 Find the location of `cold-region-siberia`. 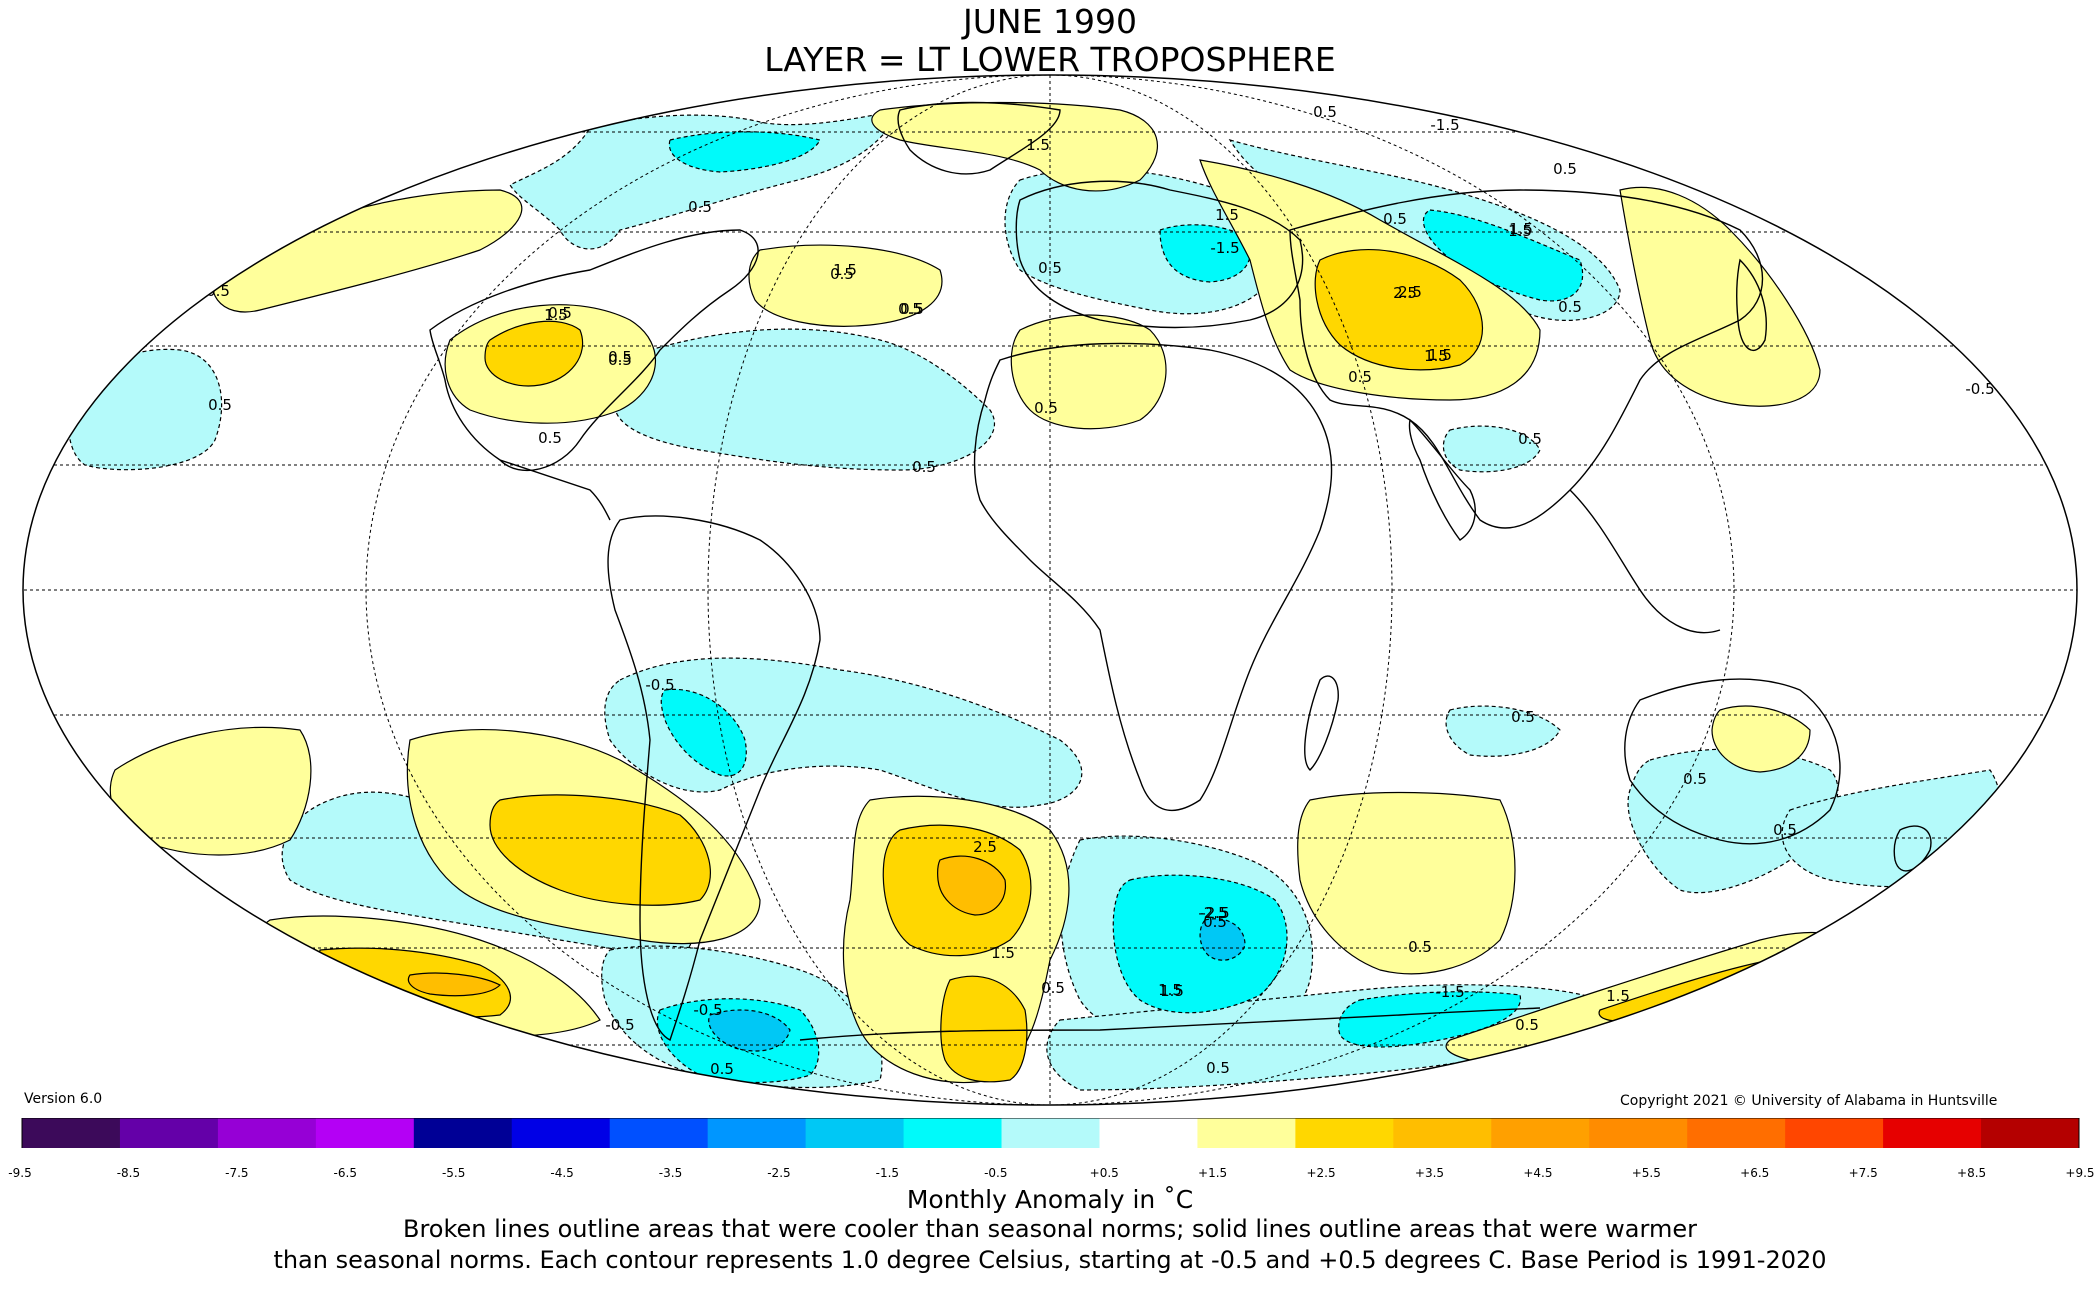

cold-region-siberia is located at coordinates (1503, 255).